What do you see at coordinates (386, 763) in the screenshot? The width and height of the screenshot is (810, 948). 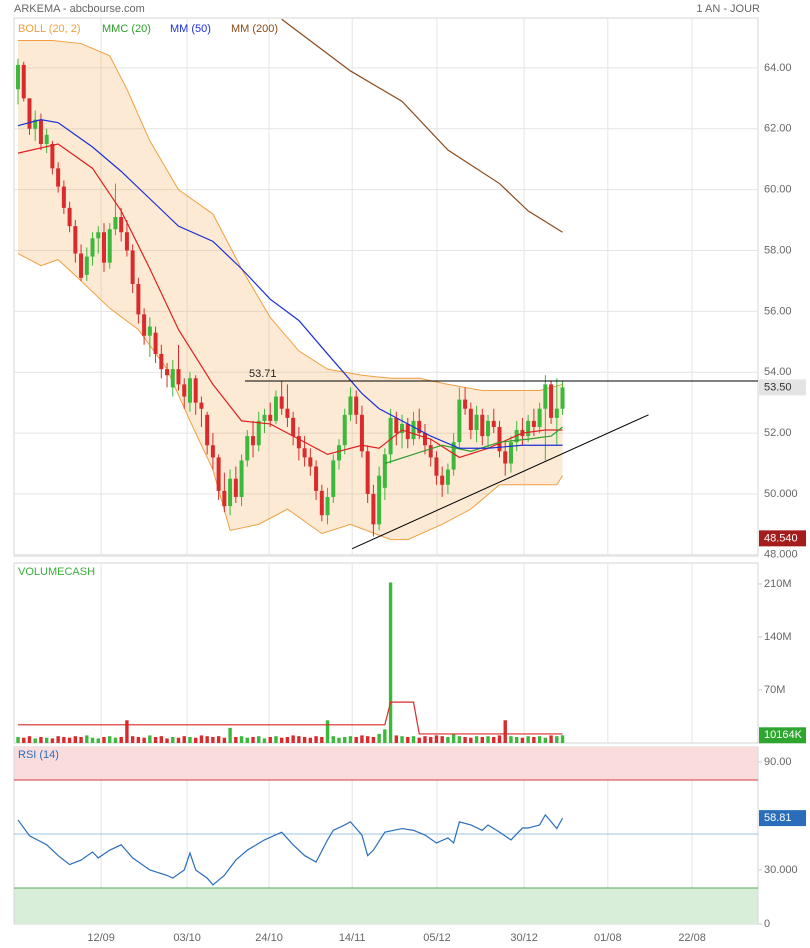 I see `overbought-zone` at bounding box center [386, 763].